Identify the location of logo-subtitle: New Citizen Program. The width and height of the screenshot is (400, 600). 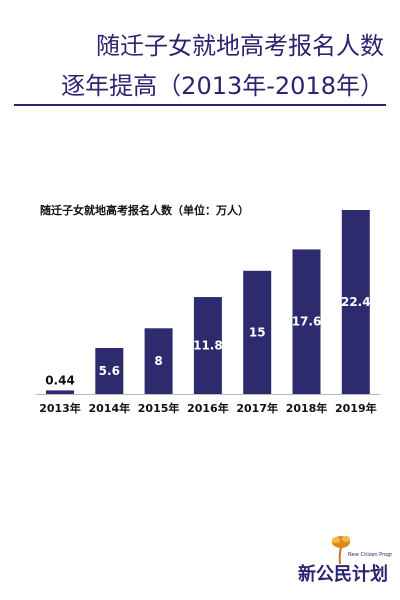
(370, 555).